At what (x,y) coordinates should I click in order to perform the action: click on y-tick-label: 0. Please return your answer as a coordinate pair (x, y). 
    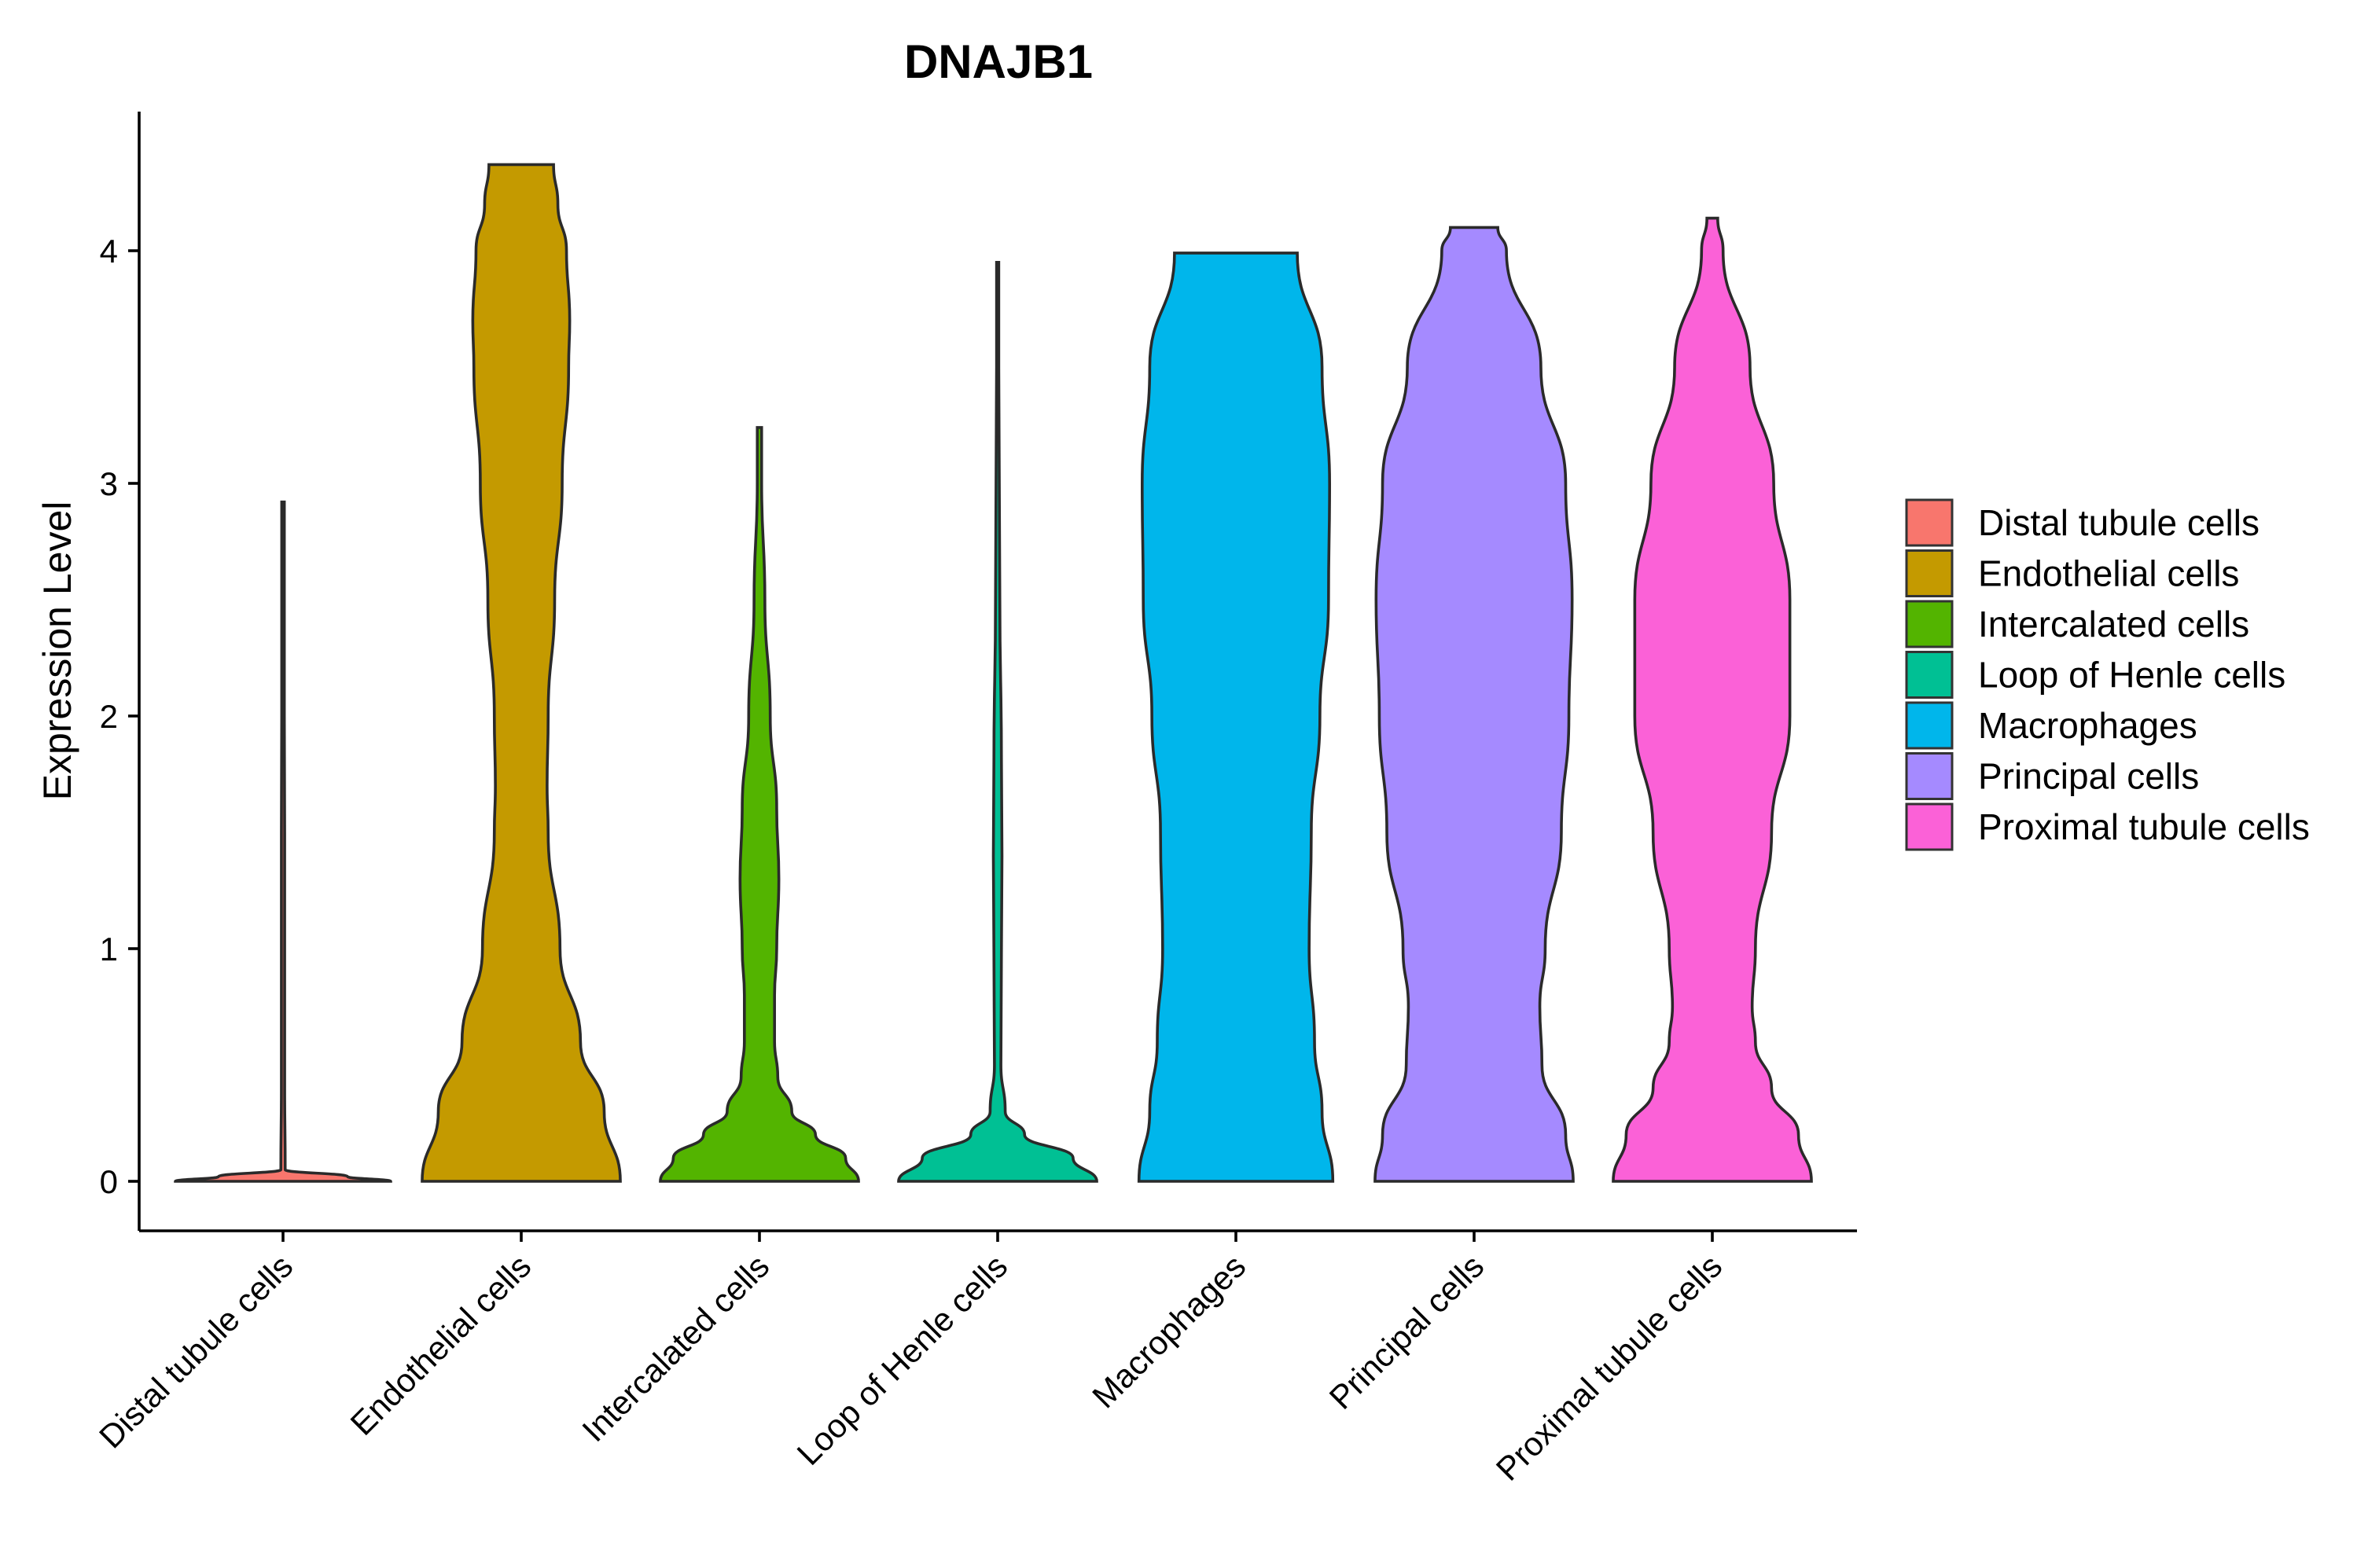
    Looking at the image, I should click on (109, 1181).